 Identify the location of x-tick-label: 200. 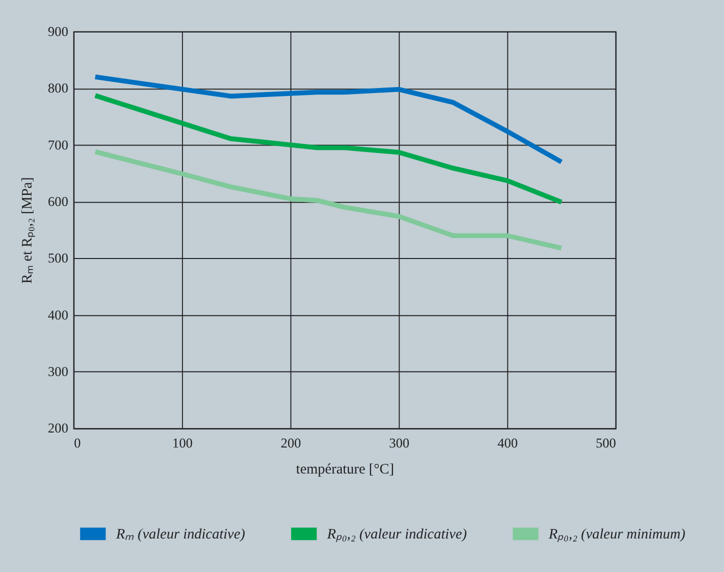
(291, 442).